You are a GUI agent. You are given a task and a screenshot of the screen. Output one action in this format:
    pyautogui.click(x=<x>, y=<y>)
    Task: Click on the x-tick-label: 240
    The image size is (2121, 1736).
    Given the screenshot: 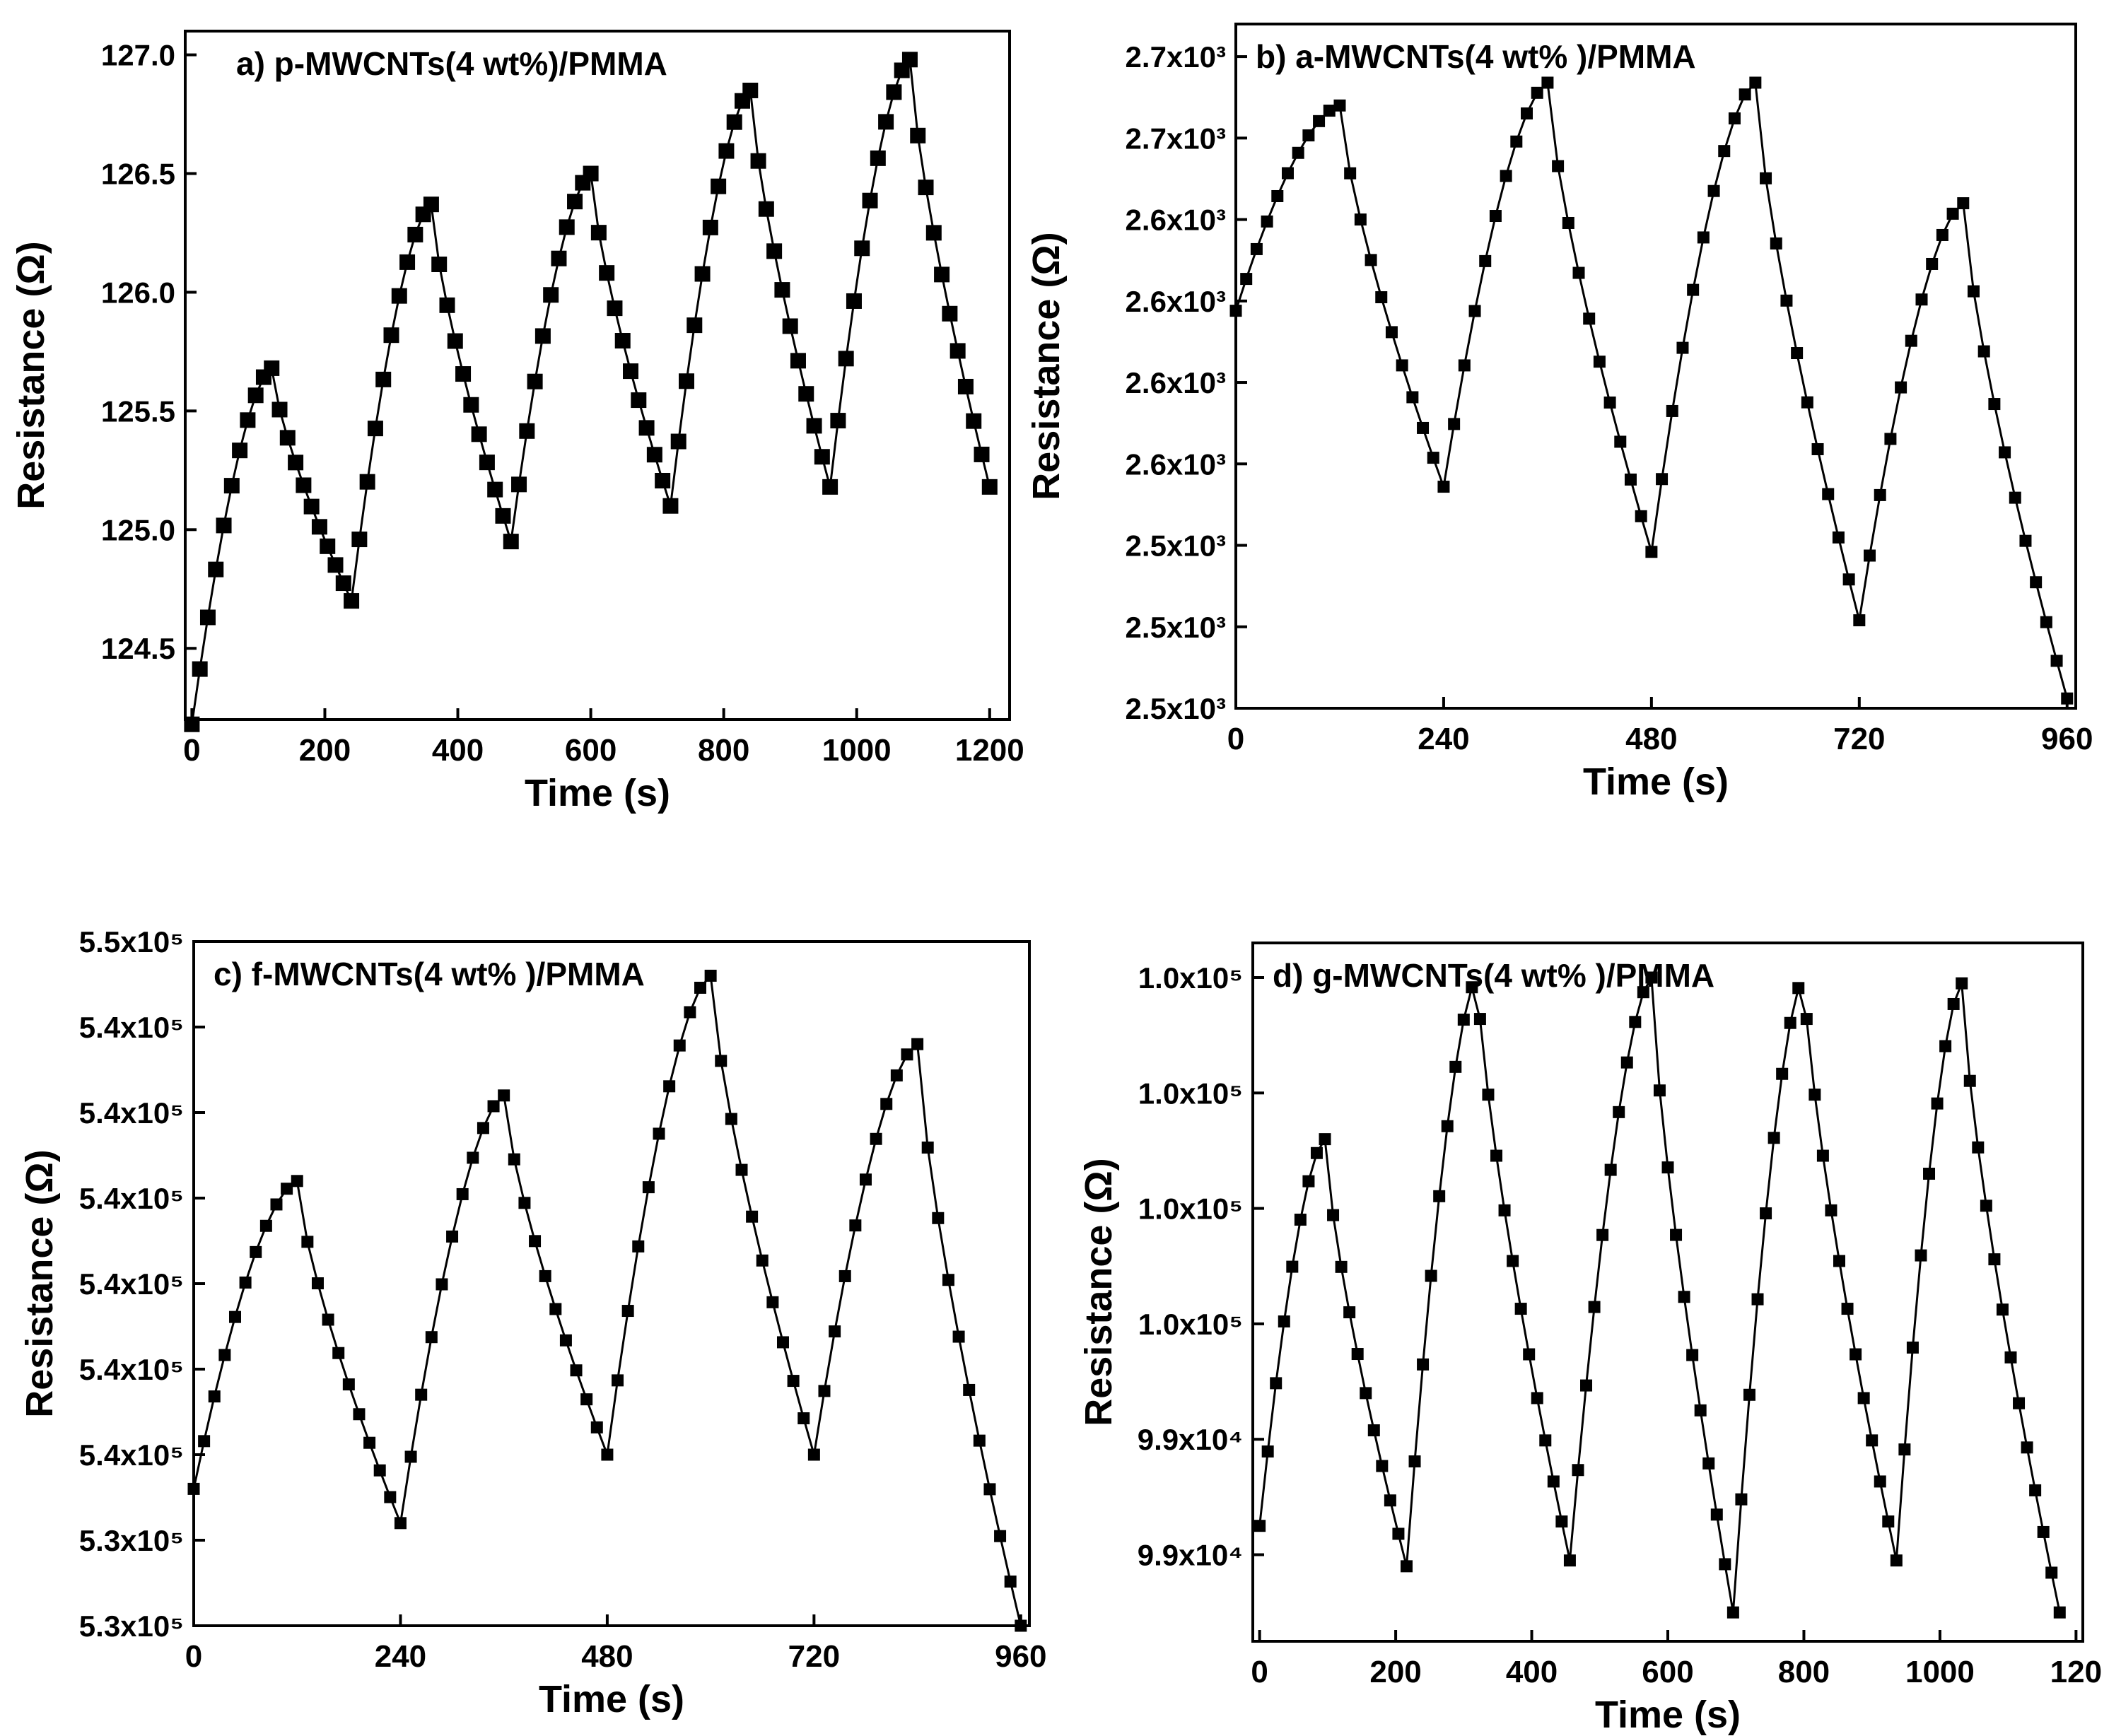 What is the action you would take?
    pyautogui.click(x=400, y=1656)
    